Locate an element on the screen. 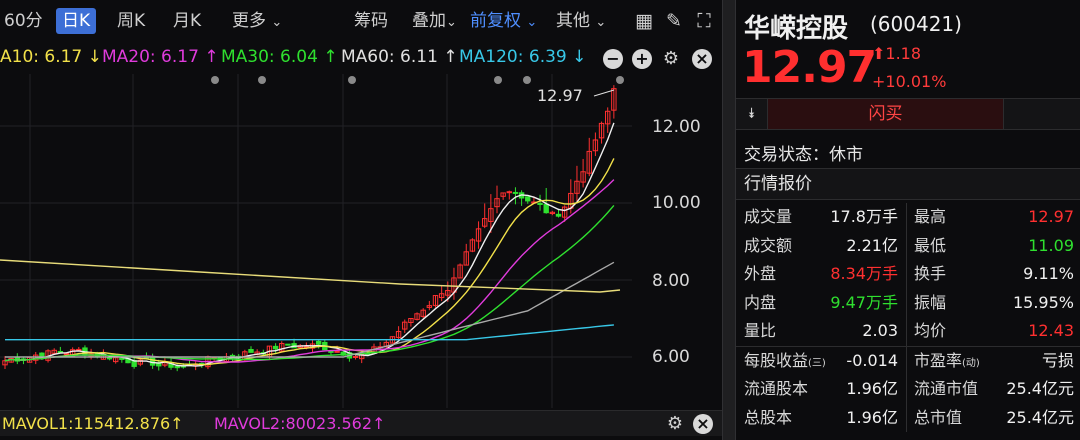 The image size is (1080, 440). close-indicator-icon: × is located at coordinates (702, 59).